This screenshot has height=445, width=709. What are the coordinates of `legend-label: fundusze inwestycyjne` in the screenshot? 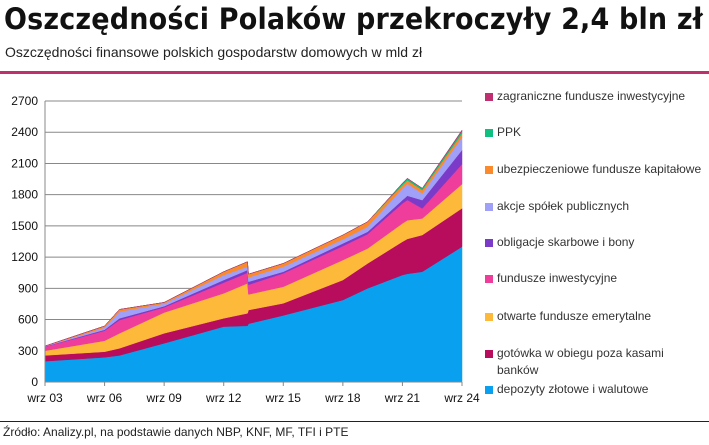 It's located at (557, 278).